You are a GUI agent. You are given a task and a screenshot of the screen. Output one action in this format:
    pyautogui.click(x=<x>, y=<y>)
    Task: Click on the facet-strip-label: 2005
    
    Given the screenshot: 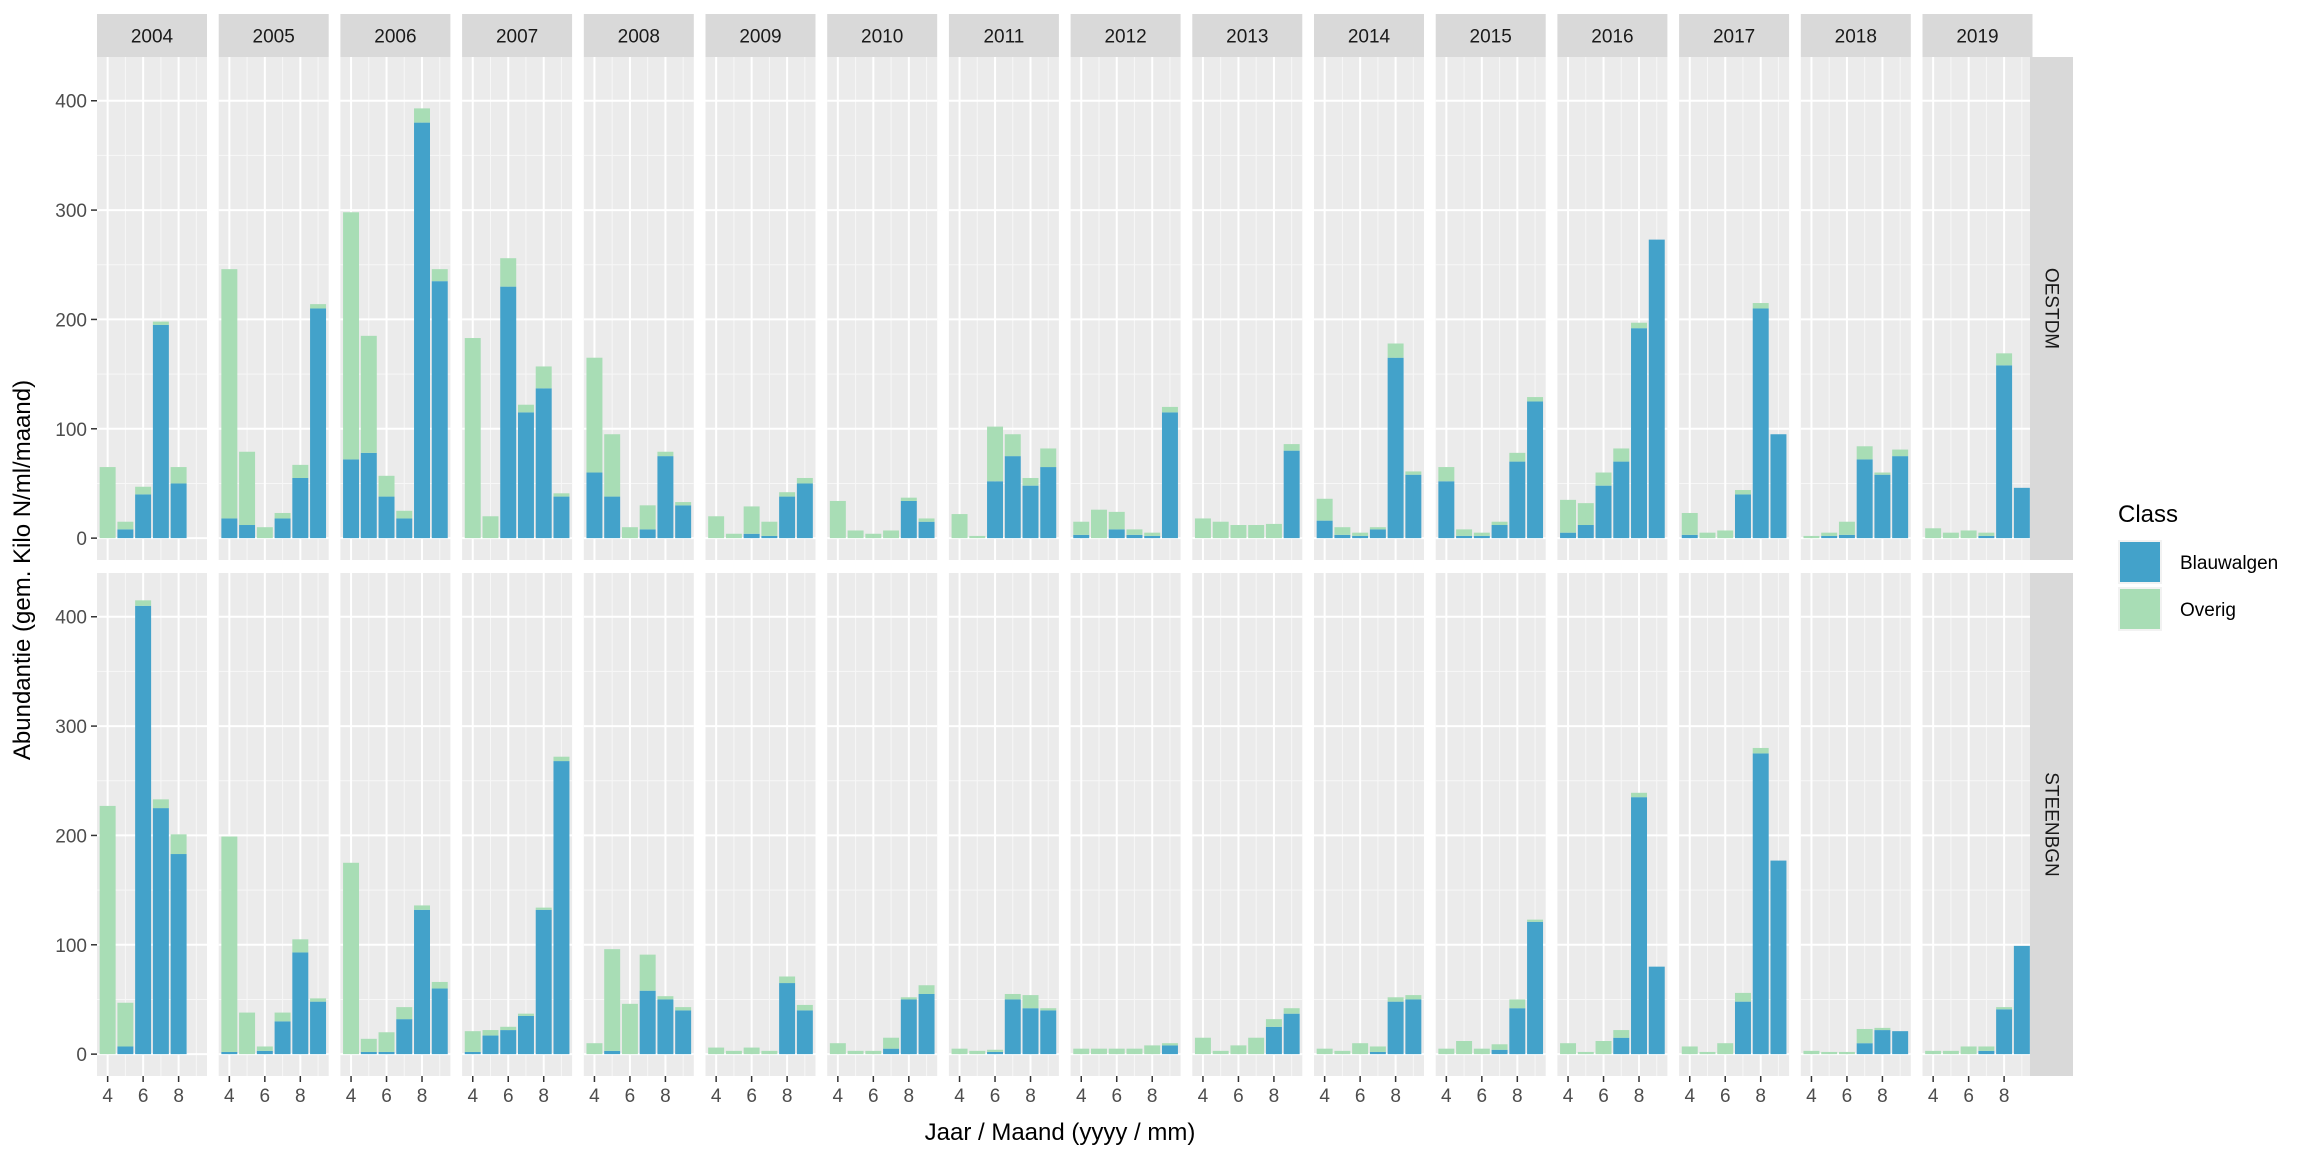 What is the action you would take?
    pyautogui.click(x=274, y=37)
    